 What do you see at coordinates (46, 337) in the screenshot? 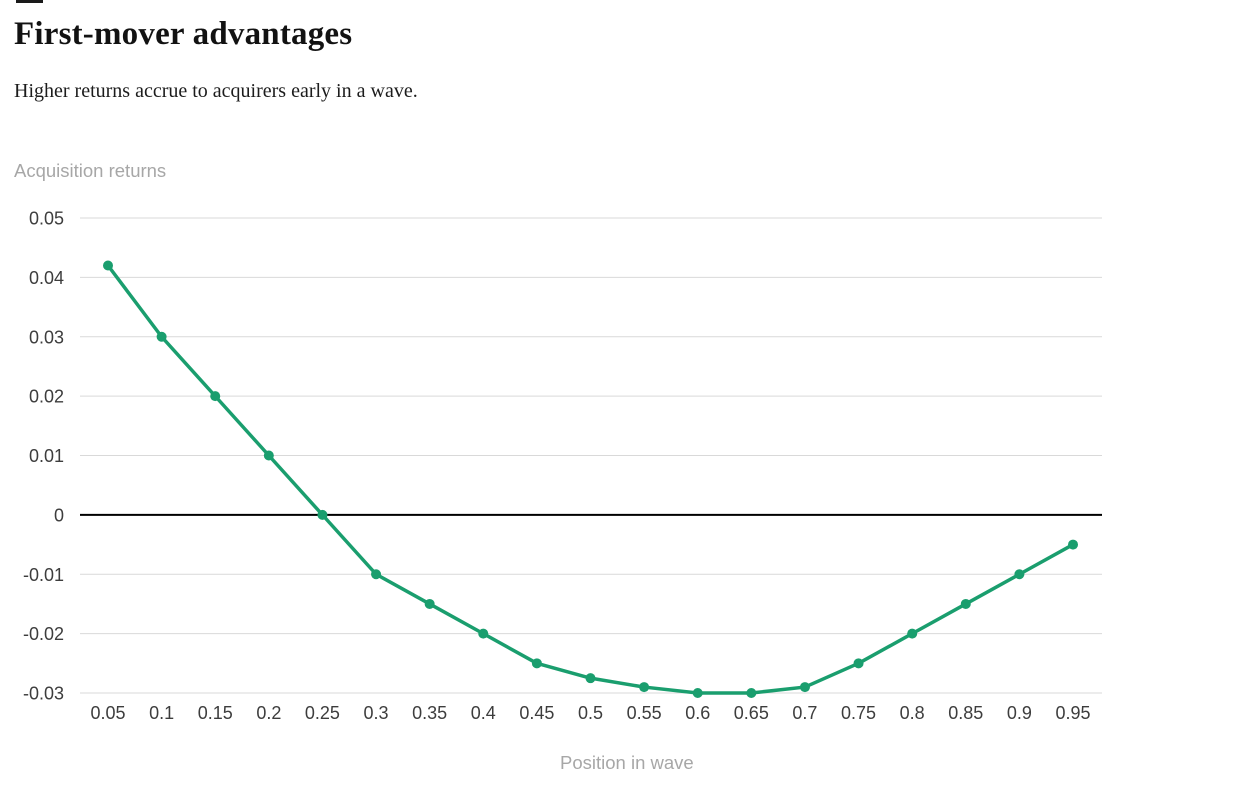
I see `y-tick-label: 0.03` at bounding box center [46, 337].